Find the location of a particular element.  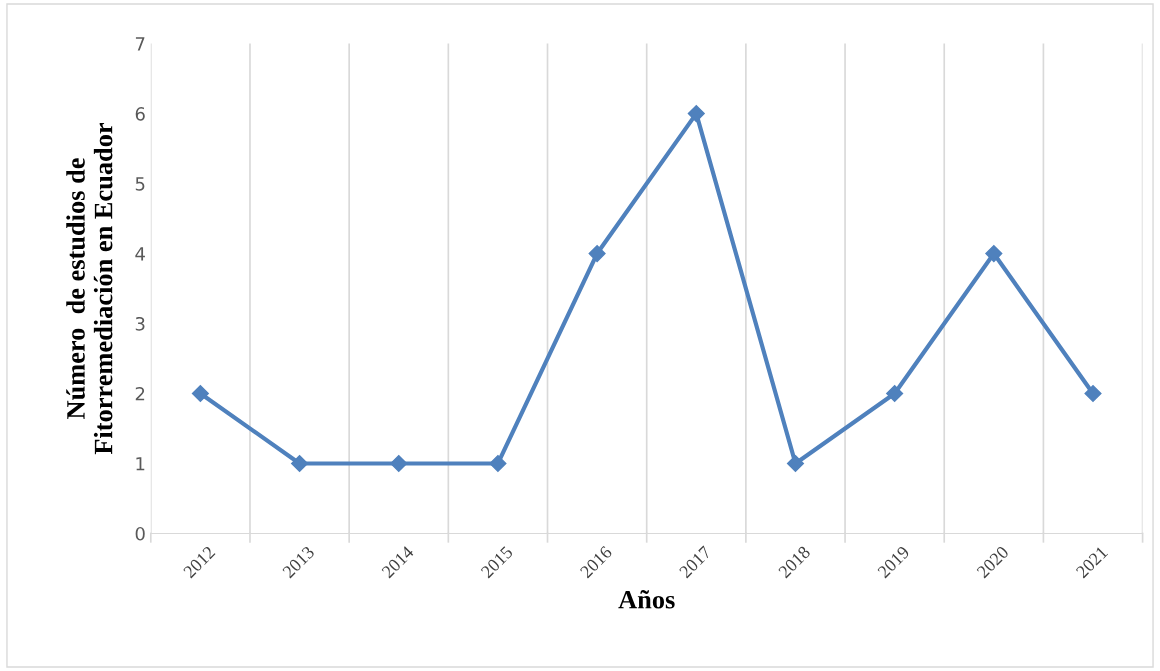

y-tick-label: 3 is located at coordinates (140, 323).